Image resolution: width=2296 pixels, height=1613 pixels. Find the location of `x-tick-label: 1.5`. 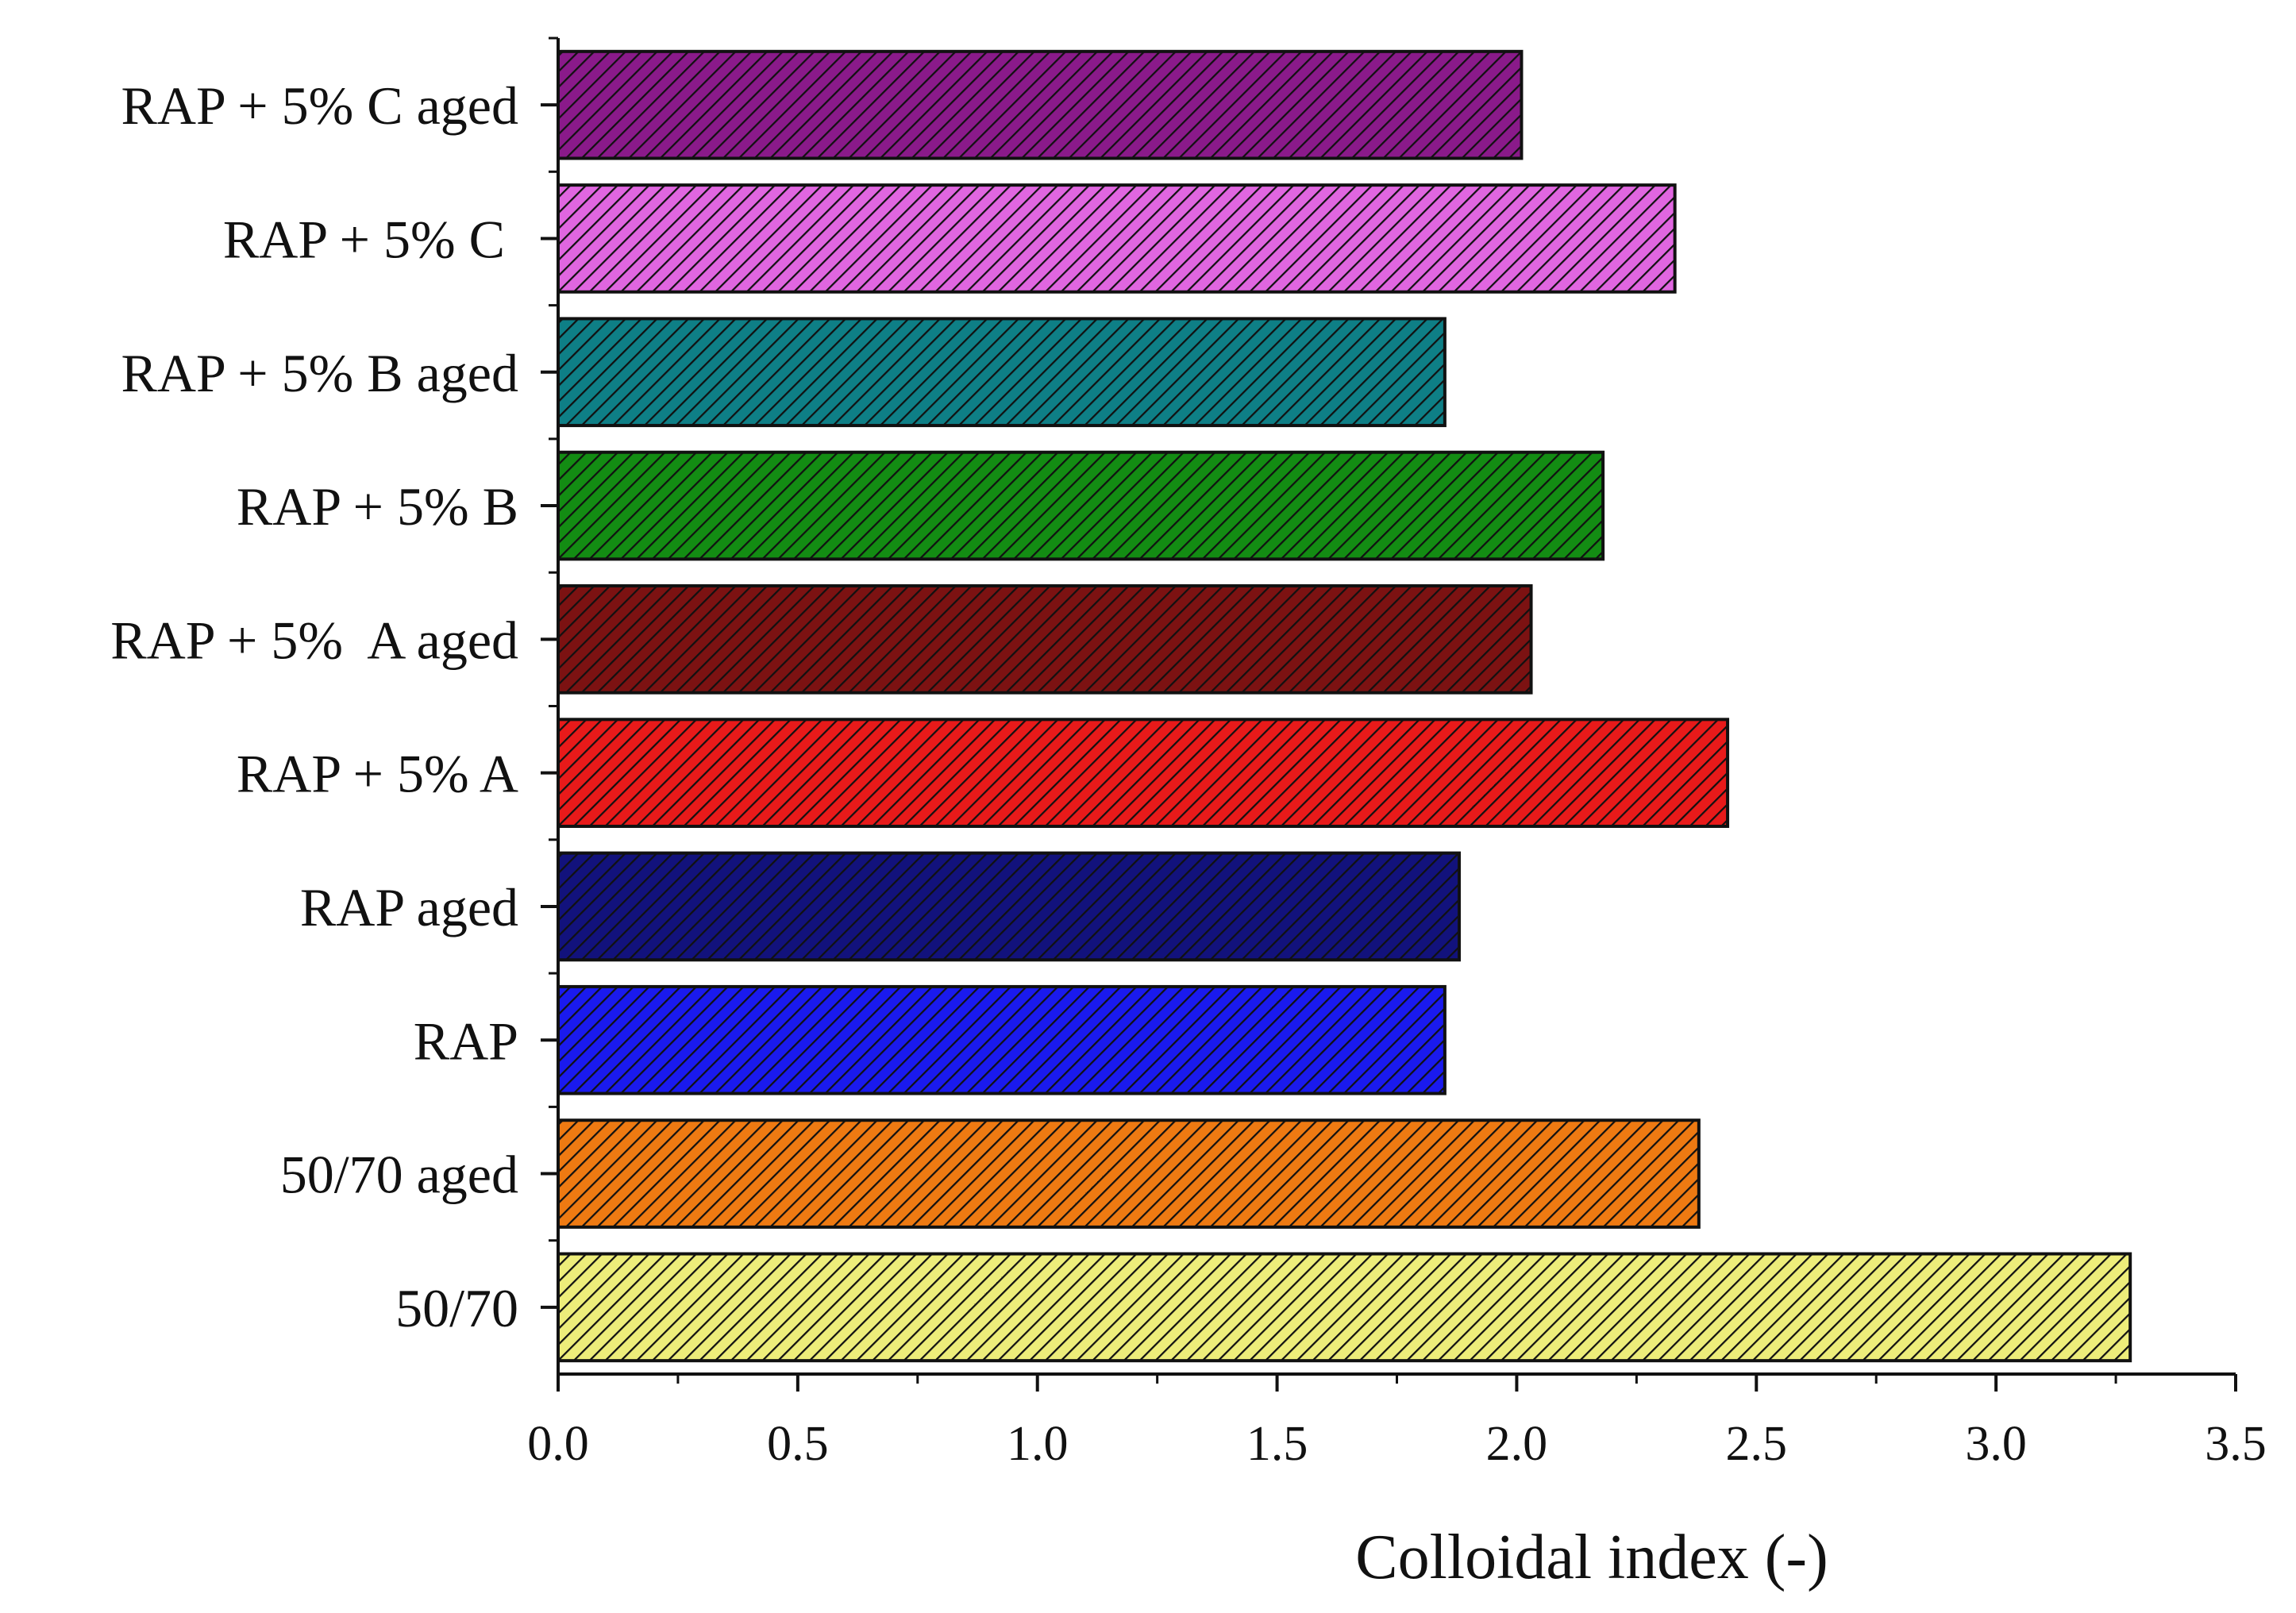

x-tick-label: 1.5 is located at coordinates (1277, 1444).